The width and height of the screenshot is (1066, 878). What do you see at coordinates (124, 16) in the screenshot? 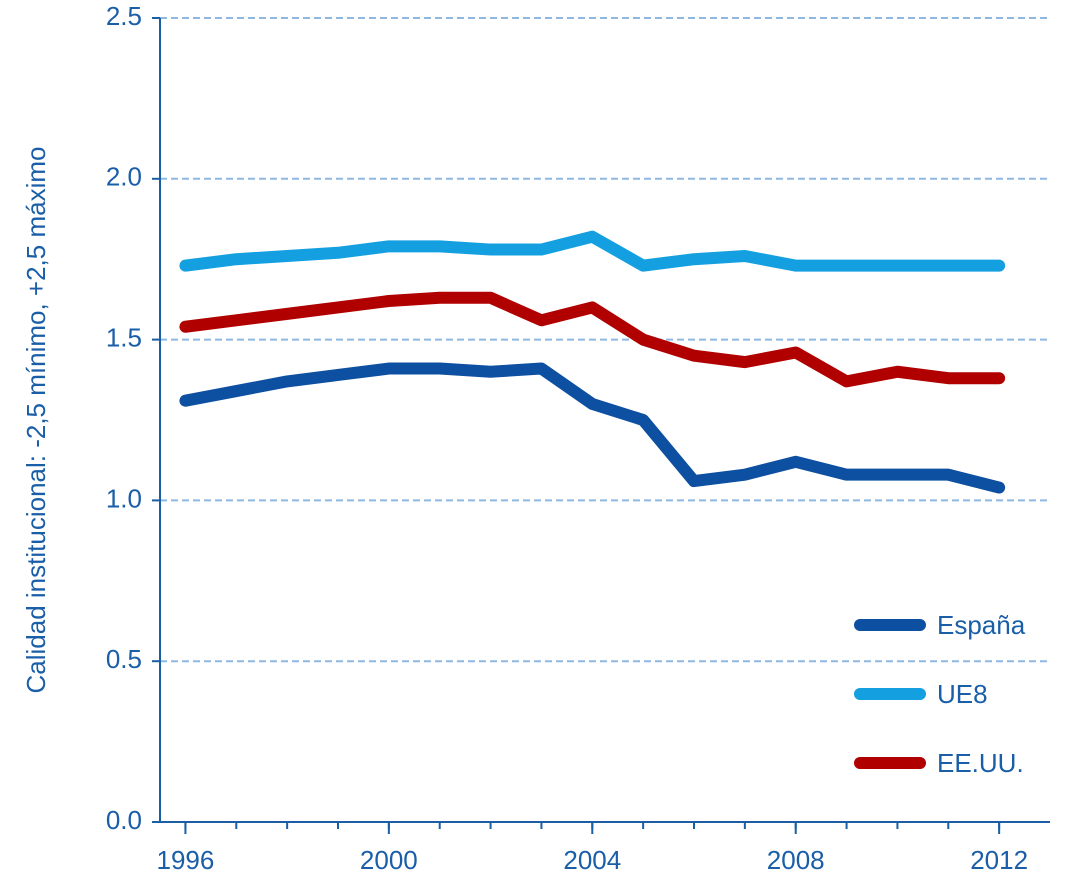
I see `y-tick-label: 2.5` at bounding box center [124, 16].